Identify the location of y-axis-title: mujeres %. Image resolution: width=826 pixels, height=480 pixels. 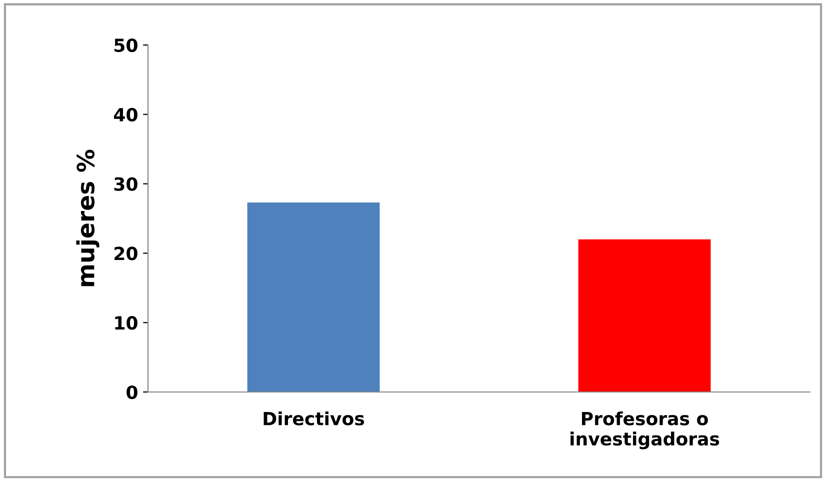
(88, 218).